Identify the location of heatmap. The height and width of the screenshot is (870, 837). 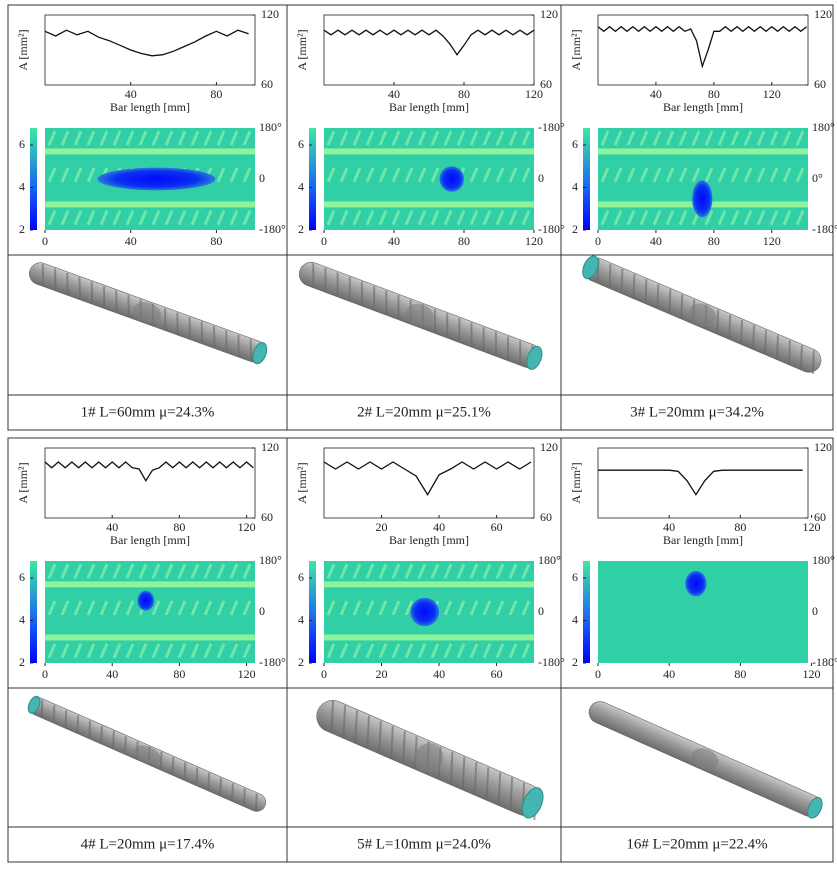
(429, 179).